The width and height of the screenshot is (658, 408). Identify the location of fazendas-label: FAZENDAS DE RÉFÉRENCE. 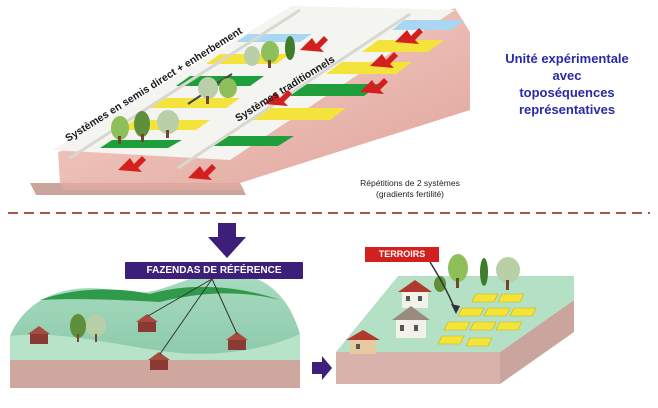
(214, 270).